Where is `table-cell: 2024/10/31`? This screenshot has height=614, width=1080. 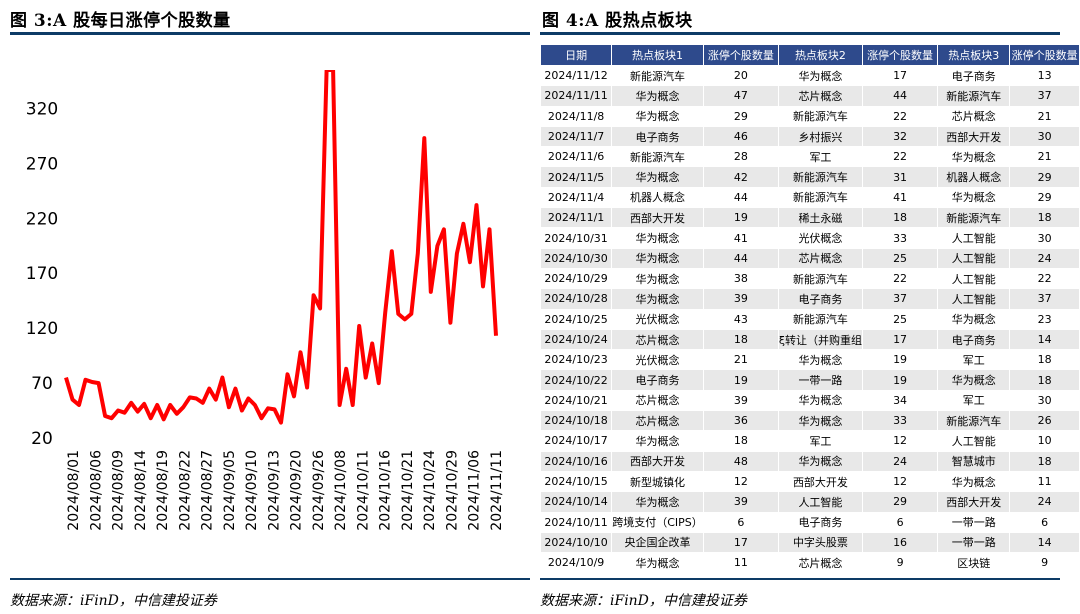
table-cell: 2024/10/31 is located at coordinates (576, 238).